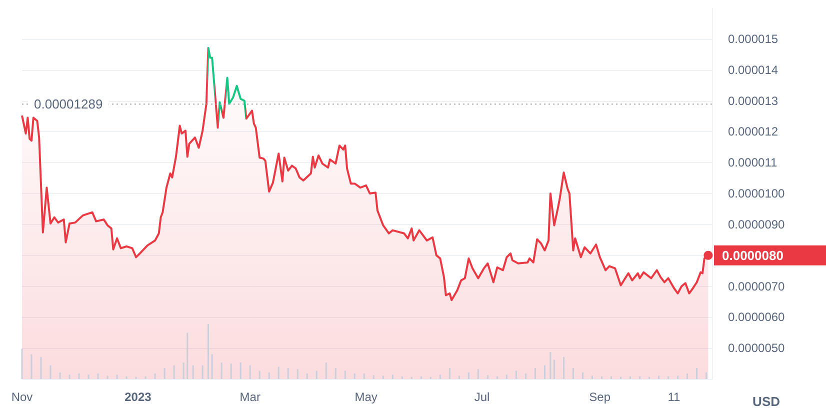 This screenshot has height=416, width=826. What do you see at coordinates (68, 104) in the screenshot?
I see `ref-line-label: 0.00001289` at bounding box center [68, 104].